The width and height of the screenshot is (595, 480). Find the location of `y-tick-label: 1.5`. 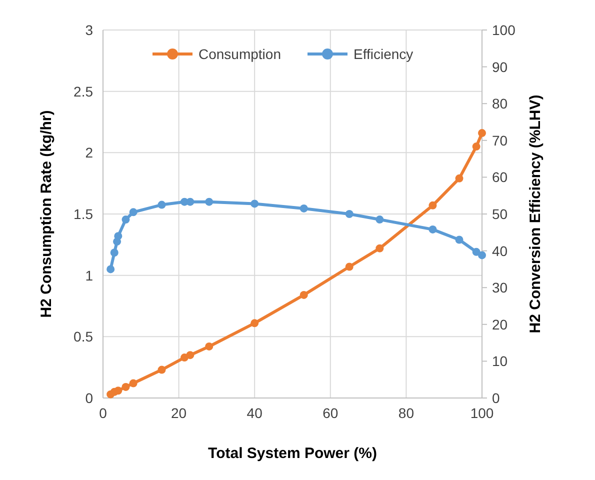

y-tick-label: 1.5 is located at coordinates (84, 214).